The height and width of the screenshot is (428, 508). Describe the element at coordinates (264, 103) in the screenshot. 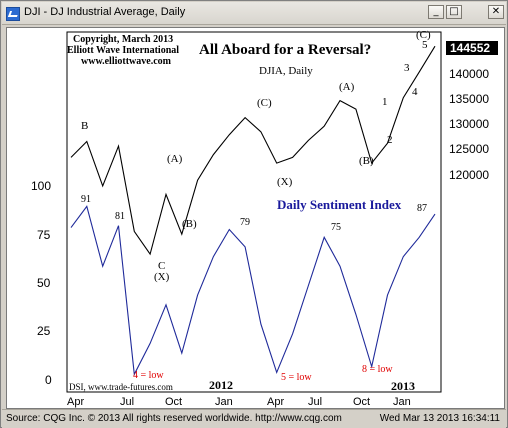

I see `wave-label-c: (C)` at that location.